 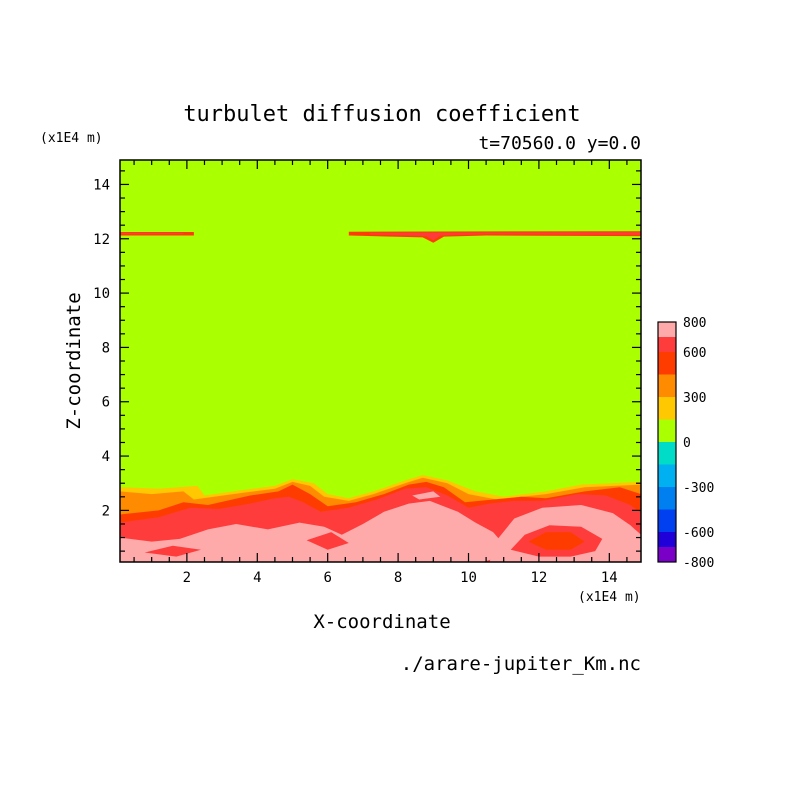 I want to click on chart-subtitle: t=70560.0 y=0.0, so click(x=559, y=143).